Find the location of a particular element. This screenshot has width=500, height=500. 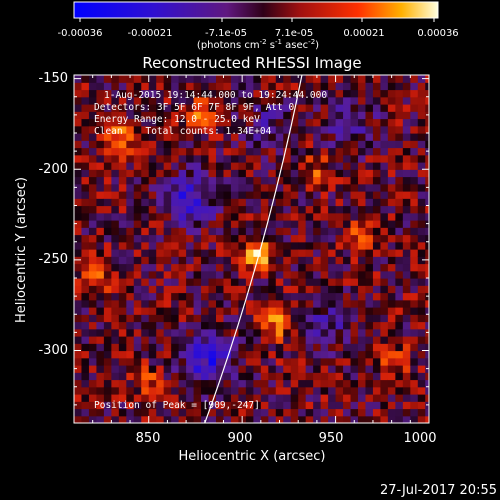

y-axis-label: Heliocentric Y (arcsec) is located at coordinates (21, 250).